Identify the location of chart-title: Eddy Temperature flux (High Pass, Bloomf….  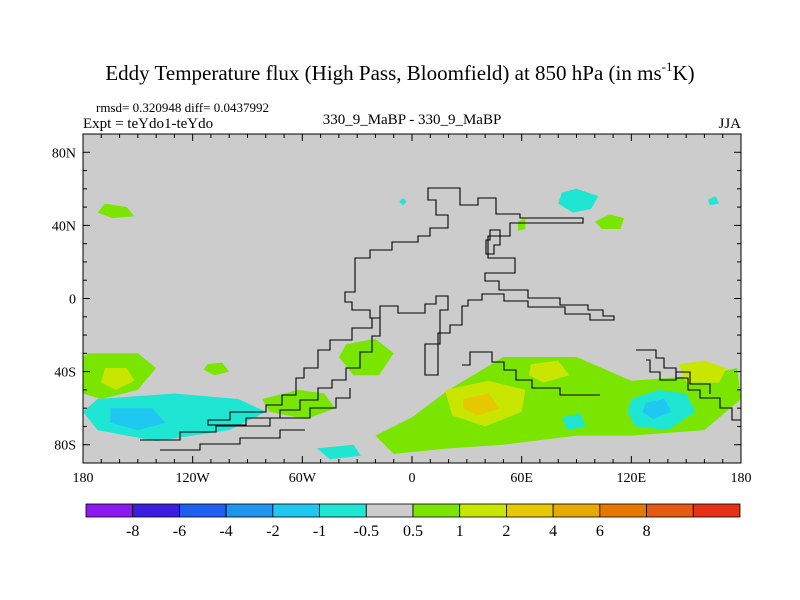
(399, 72).